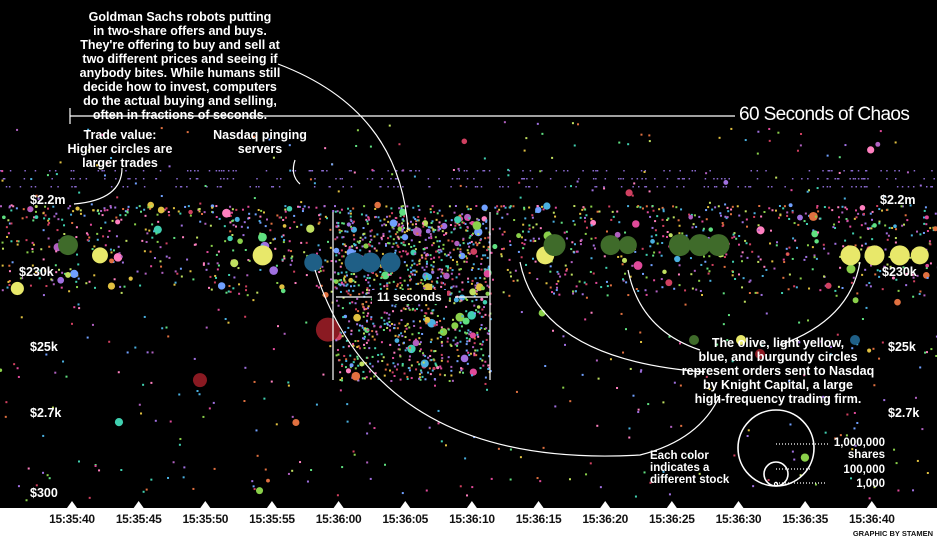  What do you see at coordinates (866, 455) in the screenshot?
I see `size-legend-label: shares` at bounding box center [866, 455].